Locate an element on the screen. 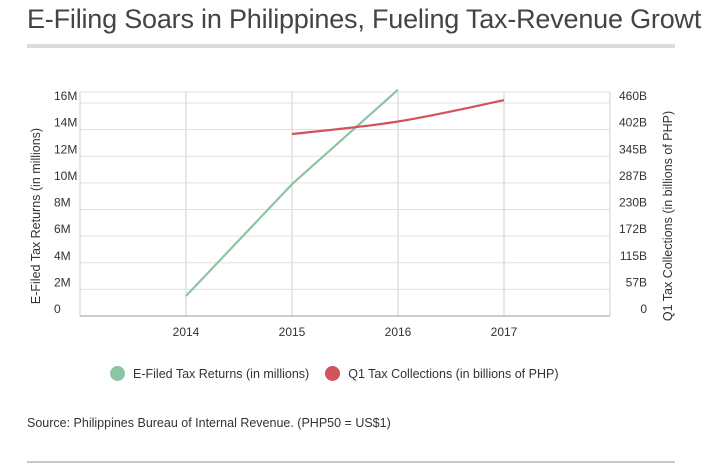 The height and width of the screenshot is (470, 703). title-divider is located at coordinates (351, 46).